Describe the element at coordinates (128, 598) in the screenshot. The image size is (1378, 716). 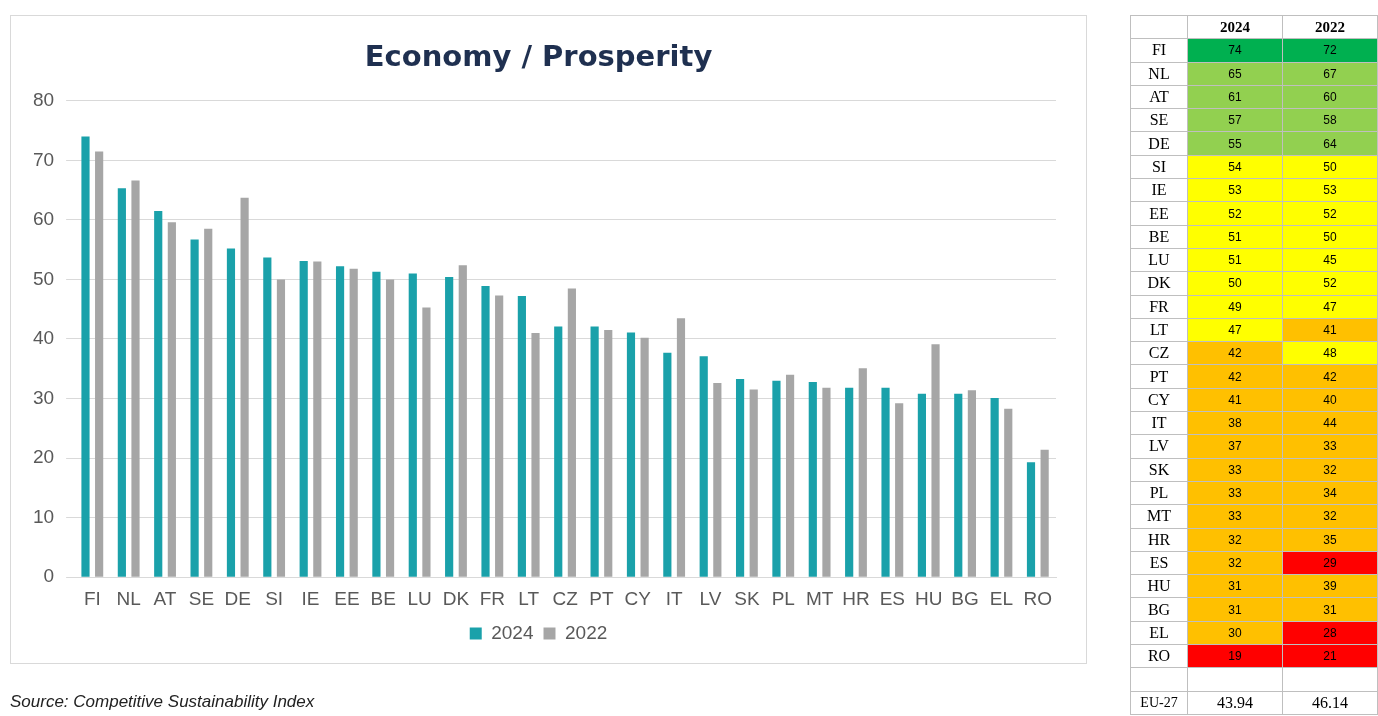
I see `x-tick-label: NL` at that location.